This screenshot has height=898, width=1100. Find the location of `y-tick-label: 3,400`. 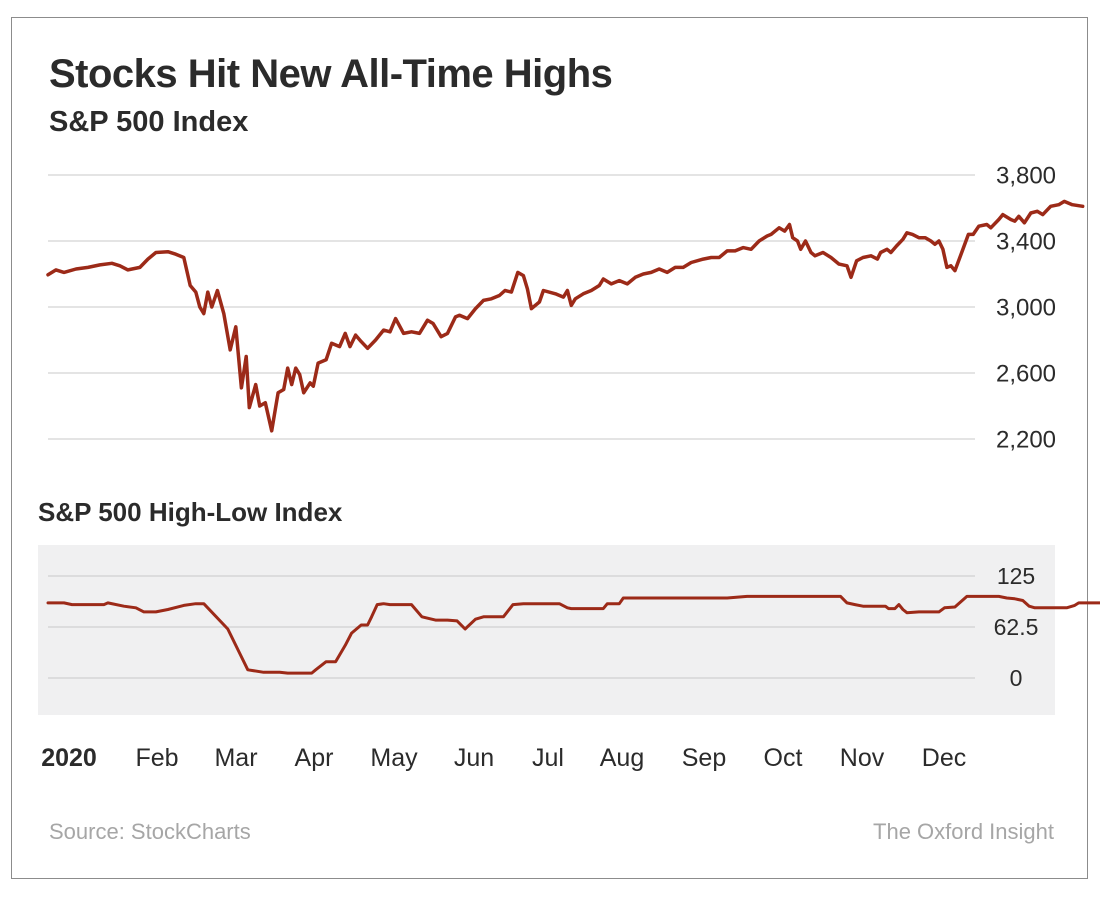

y-tick-label: 3,400 is located at coordinates (1026, 241).